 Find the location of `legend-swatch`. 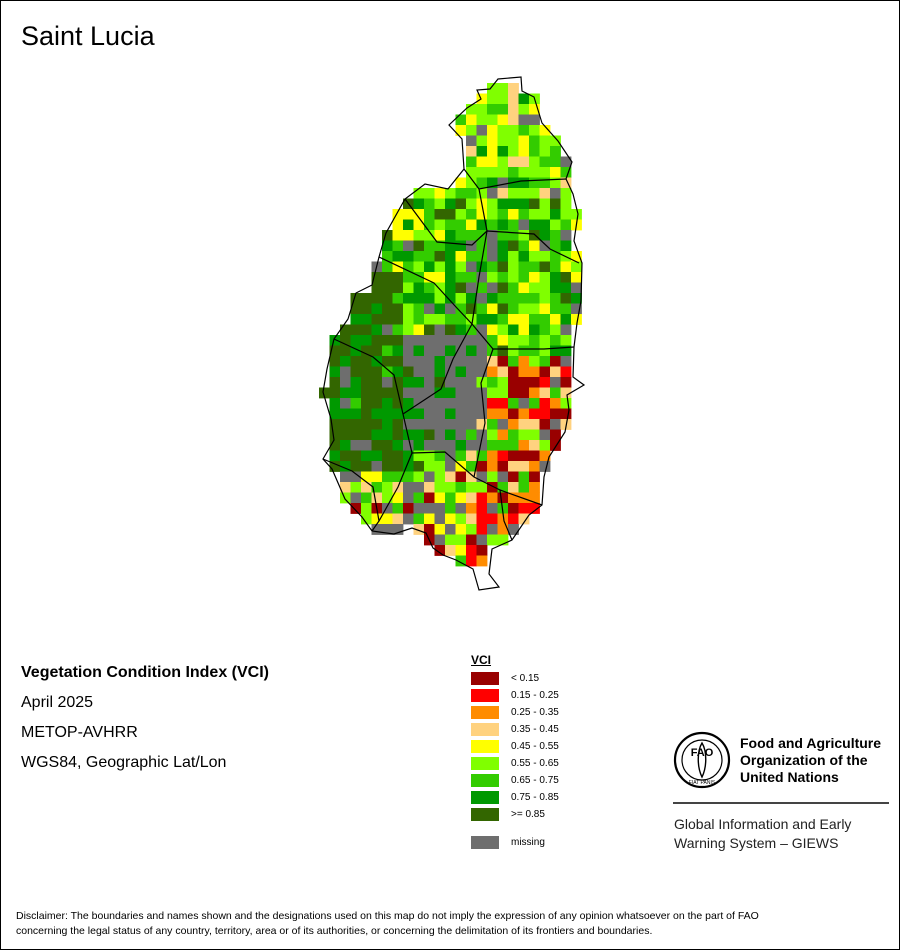

legend-swatch is located at coordinates (485, 746).